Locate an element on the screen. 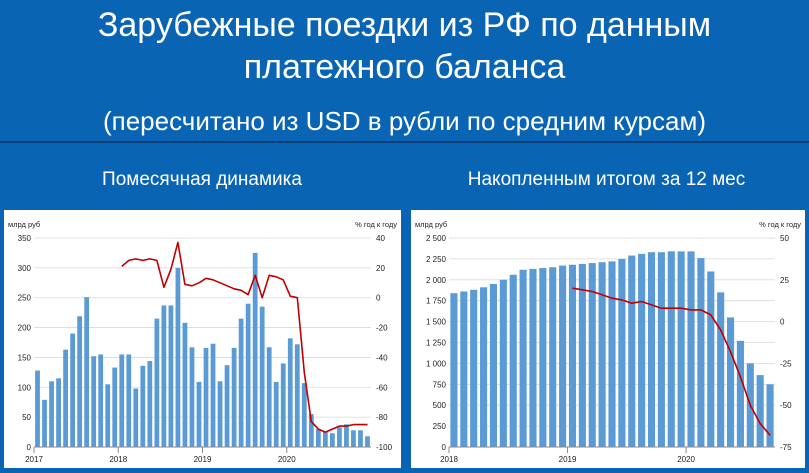  title-line-2: платежного баланса is located at coordinates (404, 67).